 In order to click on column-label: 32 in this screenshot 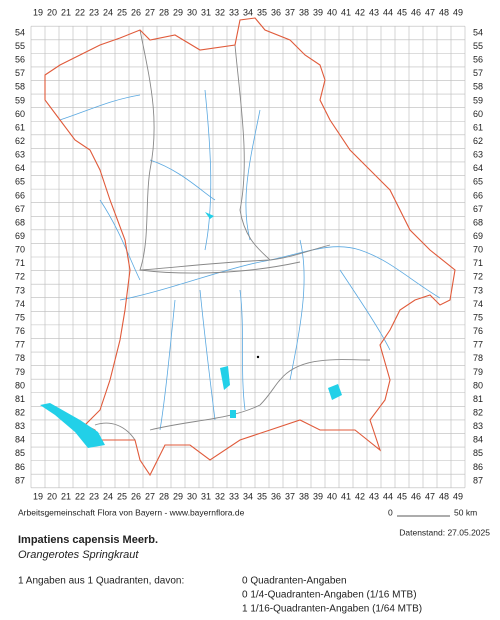, I will do `click(220, 12)`.